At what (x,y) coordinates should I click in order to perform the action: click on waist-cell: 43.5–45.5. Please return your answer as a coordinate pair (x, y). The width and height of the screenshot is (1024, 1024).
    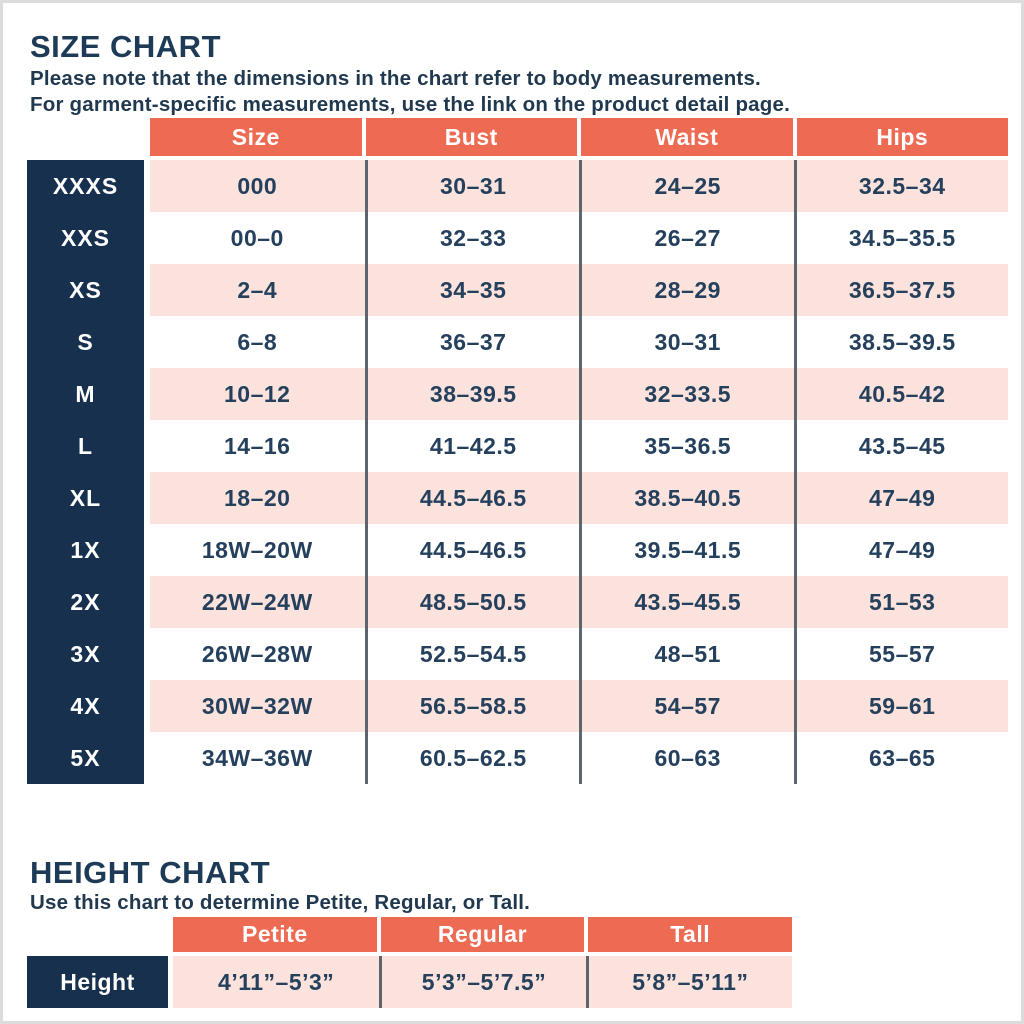
    Looking at the image, I should click on (686, 602).